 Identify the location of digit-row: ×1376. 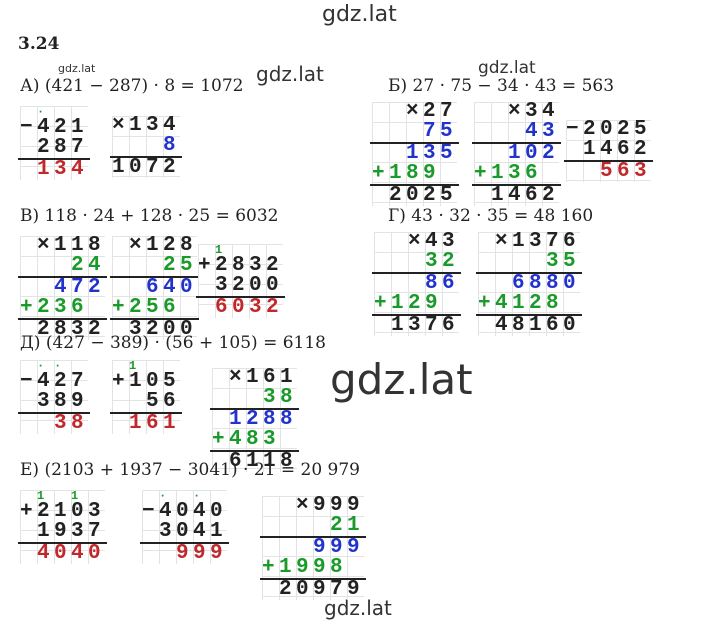
(529, 241).